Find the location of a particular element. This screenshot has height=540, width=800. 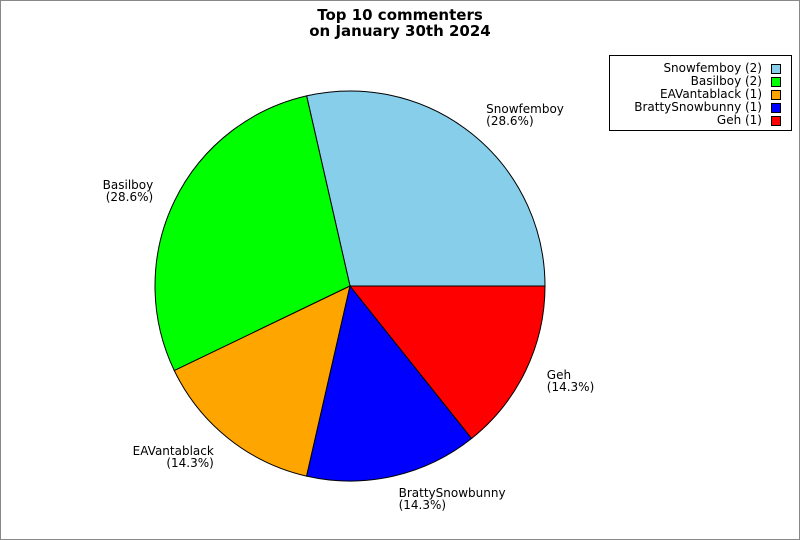

pie-slice-eavantablack is located at coordinates (262, 381).